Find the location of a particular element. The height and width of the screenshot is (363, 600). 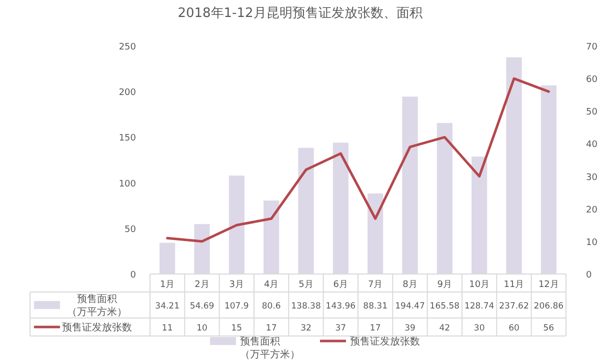

y2-tick-label: 20 is located at coordinates (592, 210).